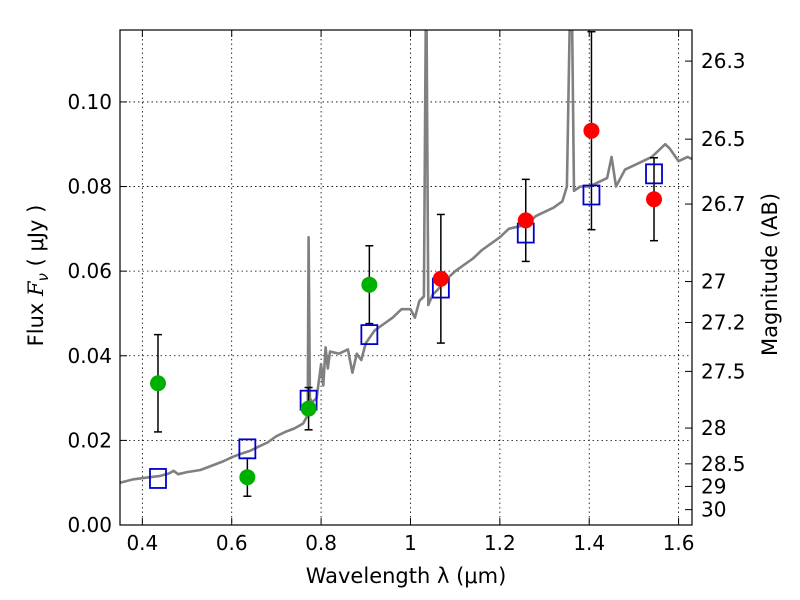  What do you see at coordinates (500, 543) in the screenshot?
I see `x-tick-label: 1.2` at bounding box center [500, 543].